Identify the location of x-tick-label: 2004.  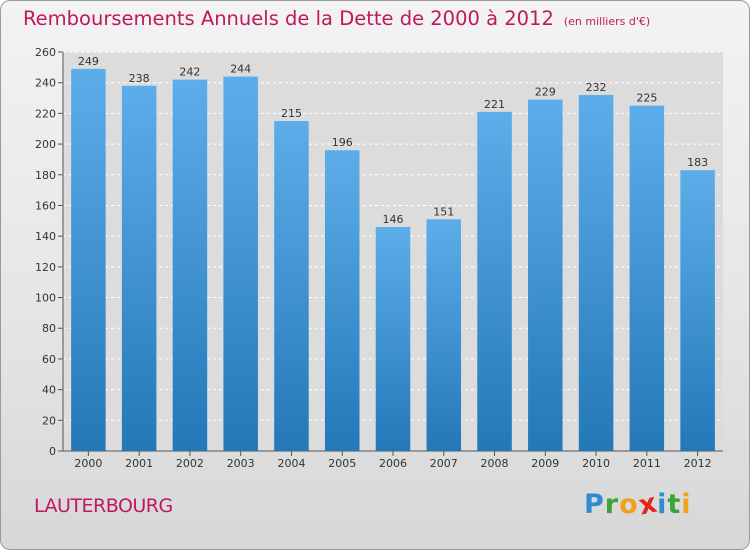
(291, 463).